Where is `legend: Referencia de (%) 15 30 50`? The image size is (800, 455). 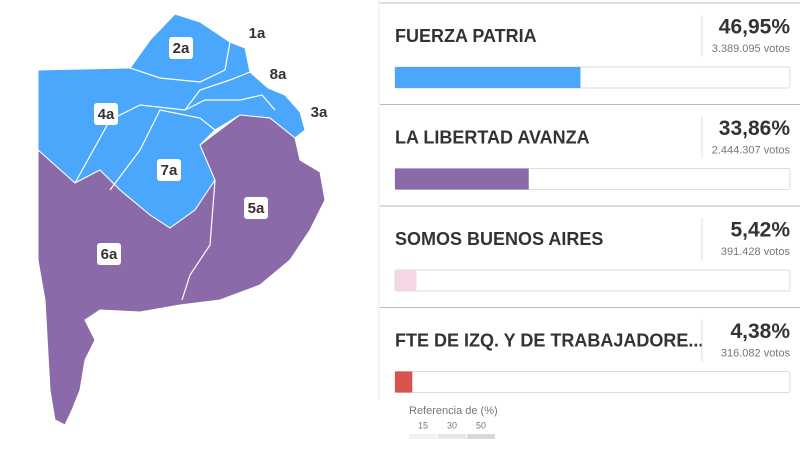 legend: Referencia de (%) 15 30 50 is located at coordinates (453, 422).